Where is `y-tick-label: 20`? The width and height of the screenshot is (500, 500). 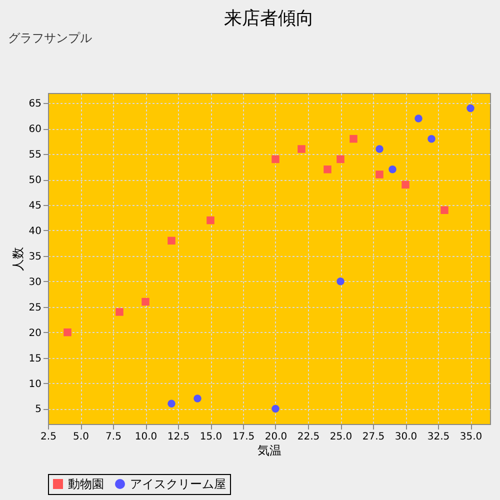
y-tick-label: 20 is located at coordinates (35, 333).